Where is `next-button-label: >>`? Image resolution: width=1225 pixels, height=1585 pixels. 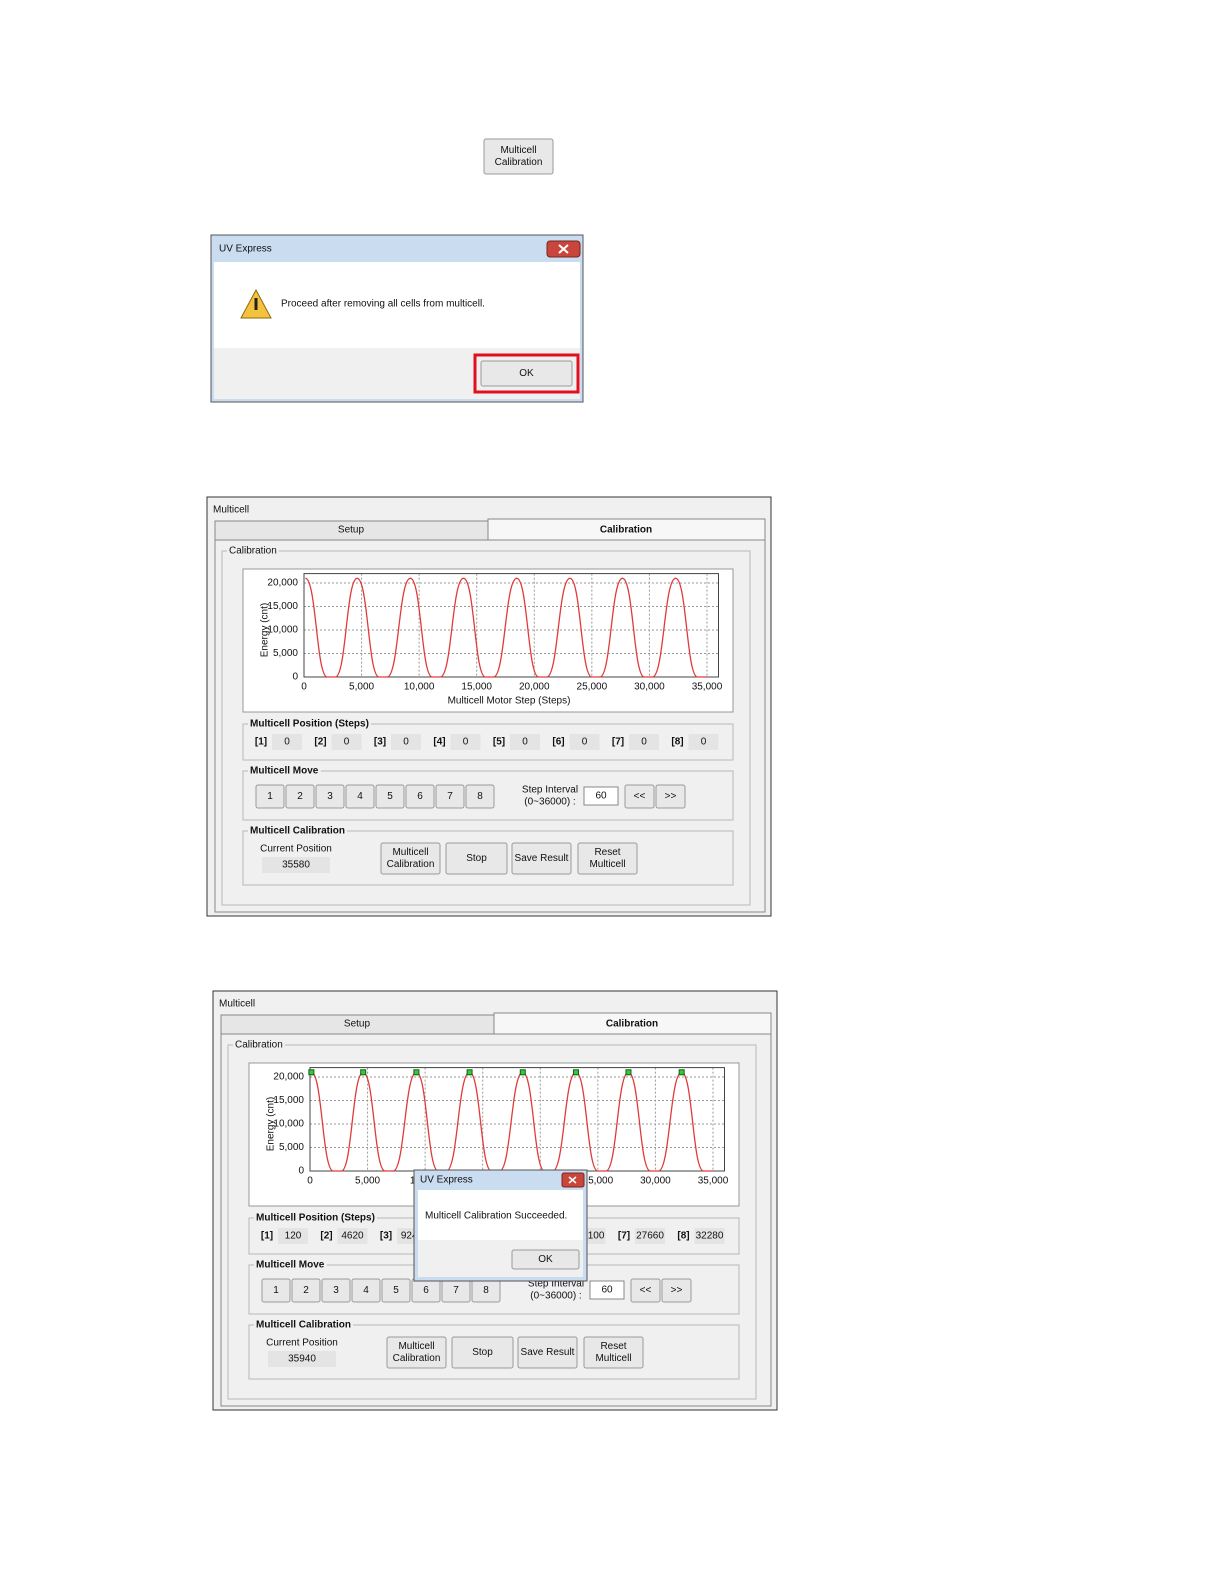 next-button-label: >> is located at coordinates (671, 796).